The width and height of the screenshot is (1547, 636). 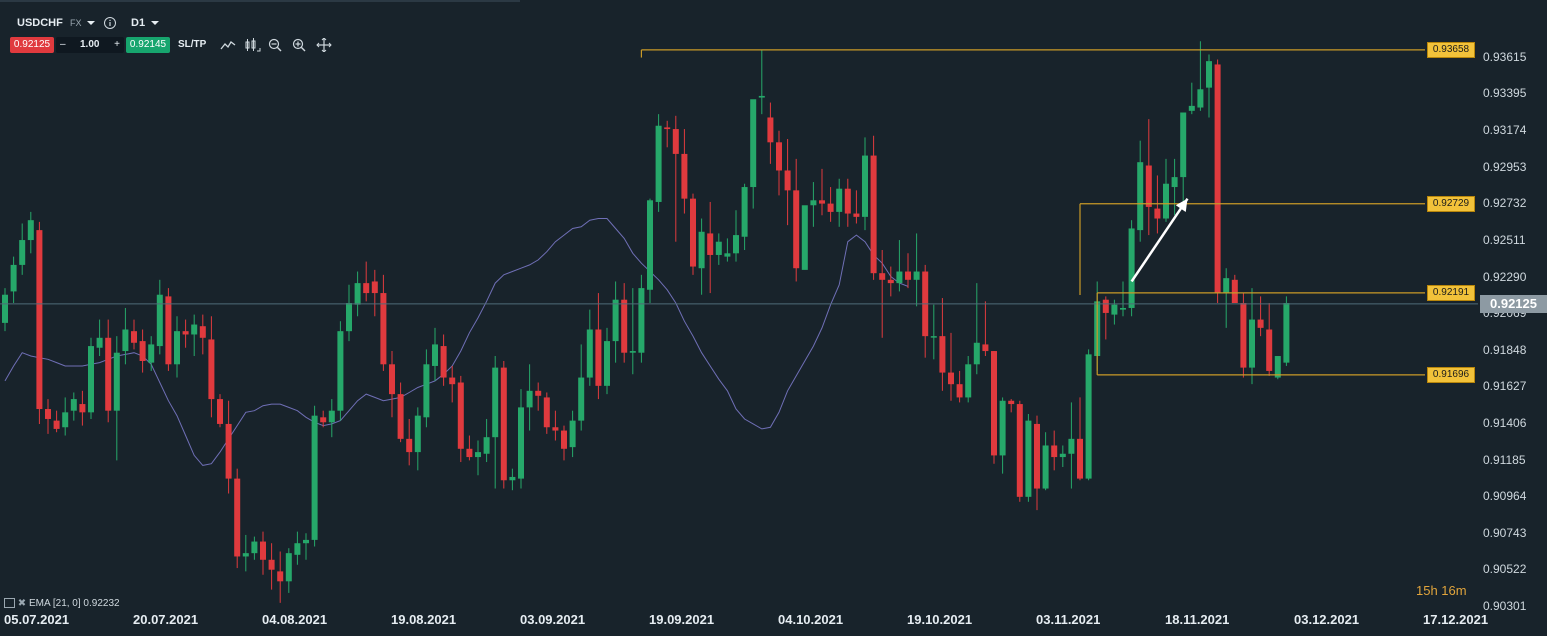 I want to click on price-level-label: 0.92191, so click(x=1451, y=292).